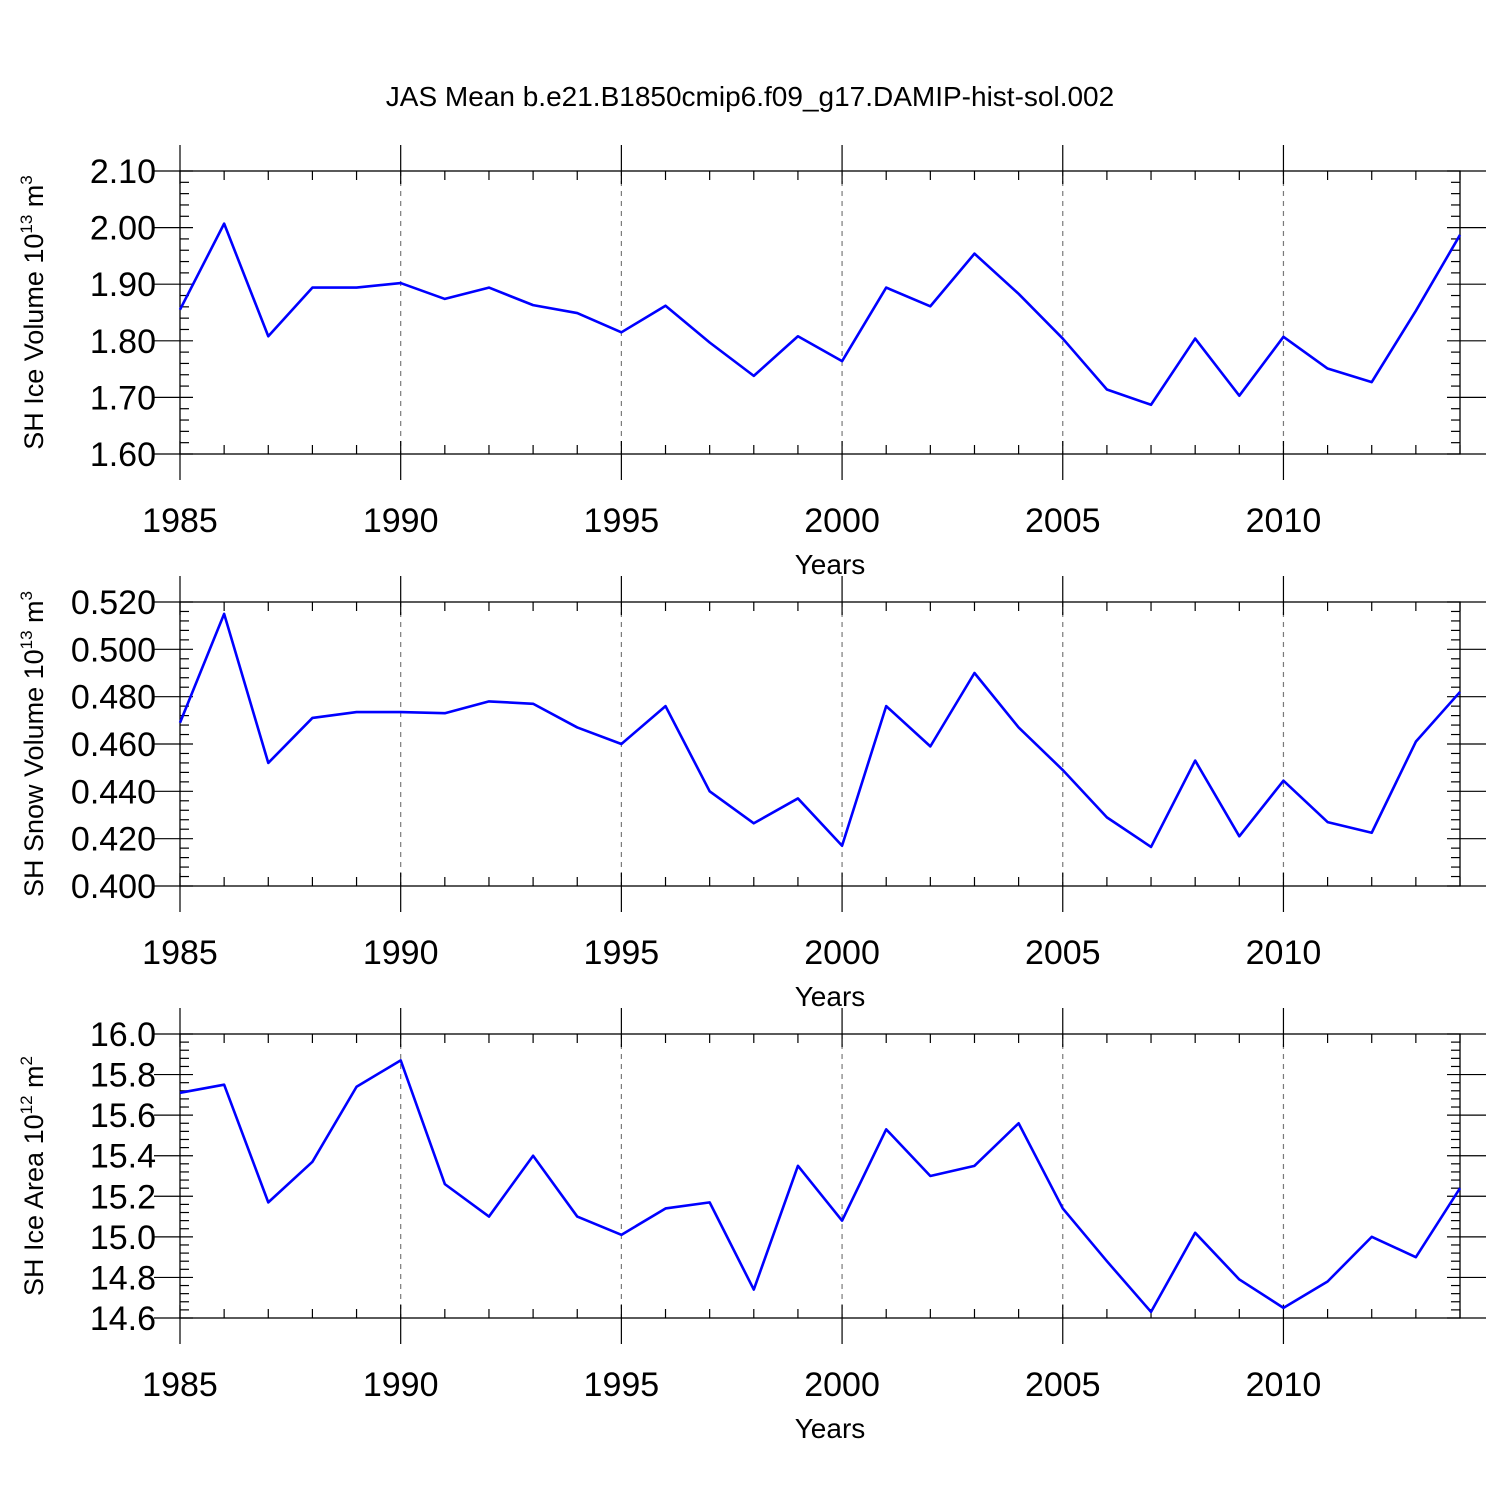 This screenshot has height=1500, width=1500. What do you see at coordinates (123, 1278) in the screenshot?
I see `y-tick-label: 14.8` at bounding box center [123, 1278].